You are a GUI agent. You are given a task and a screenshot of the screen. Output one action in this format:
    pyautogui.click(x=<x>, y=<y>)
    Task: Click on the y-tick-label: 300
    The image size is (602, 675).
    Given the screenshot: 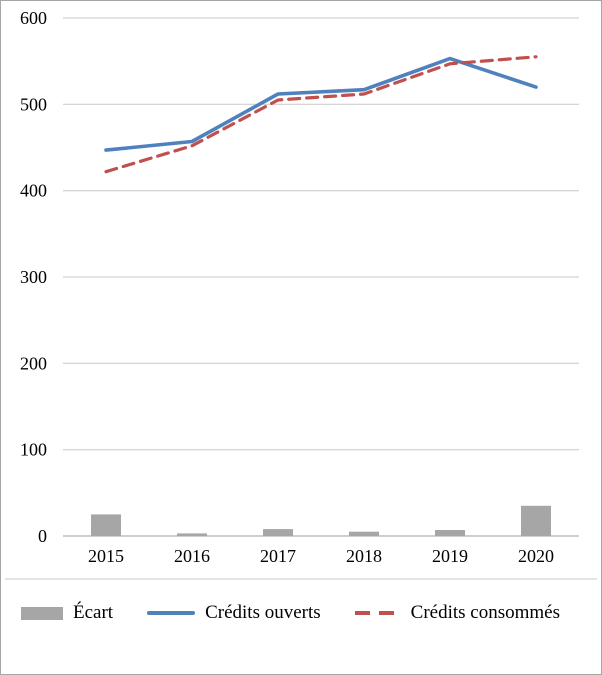 What is the action you would take?
    pyautogui.click(x=33, y=277)
    